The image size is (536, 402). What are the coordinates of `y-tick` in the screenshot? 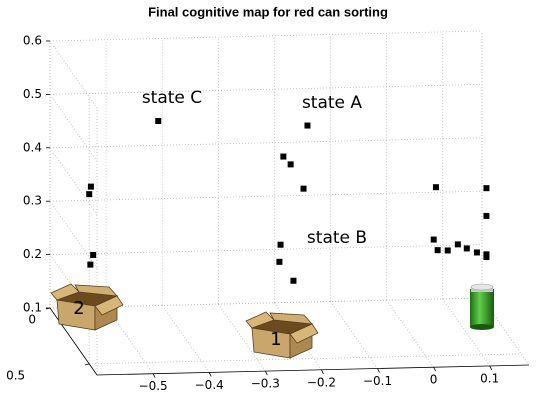 It's located at (87, 364).